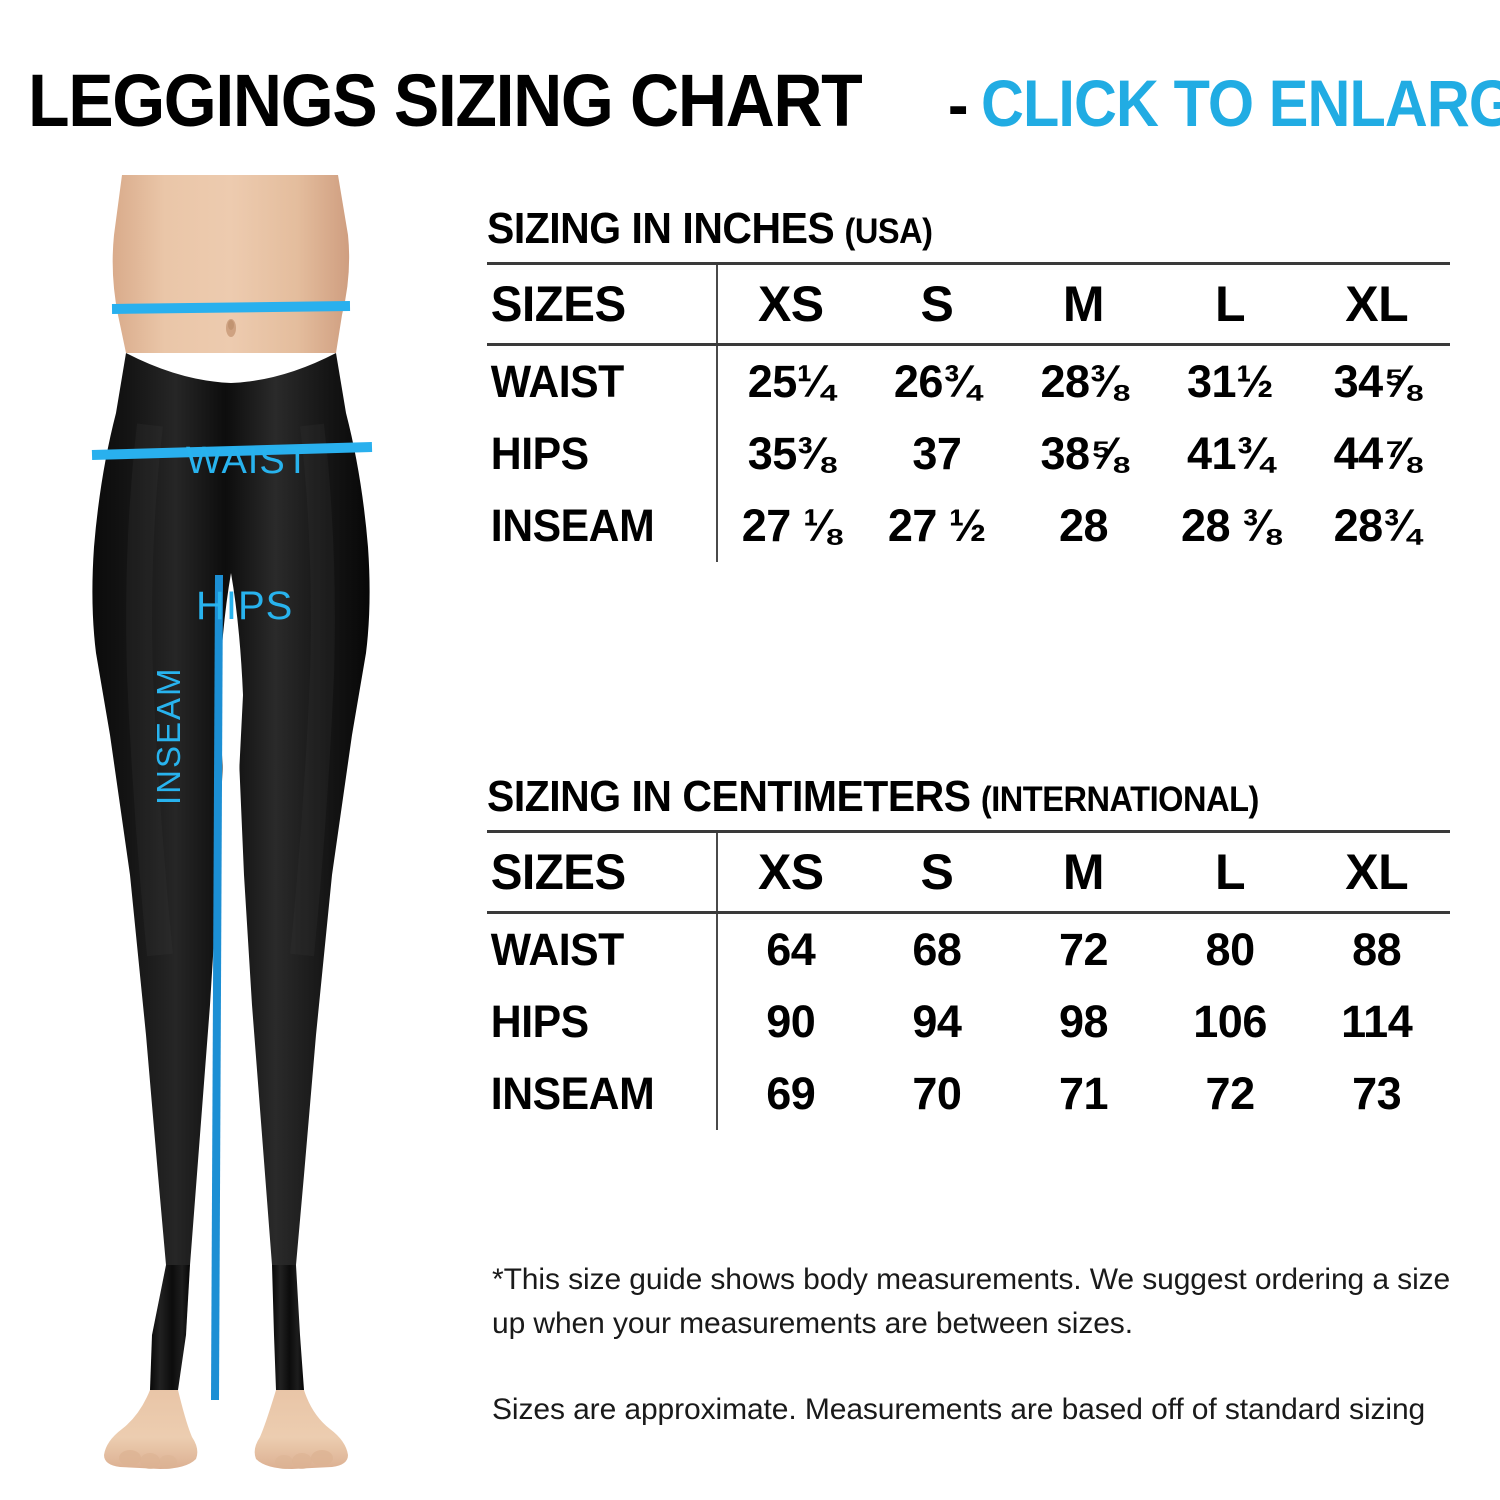  What do you see at coordinates (968, 1094) in the screenshot?
I see `table-row: INSEAM 69 70 71 72 73` at bounding box center [968, 1094].